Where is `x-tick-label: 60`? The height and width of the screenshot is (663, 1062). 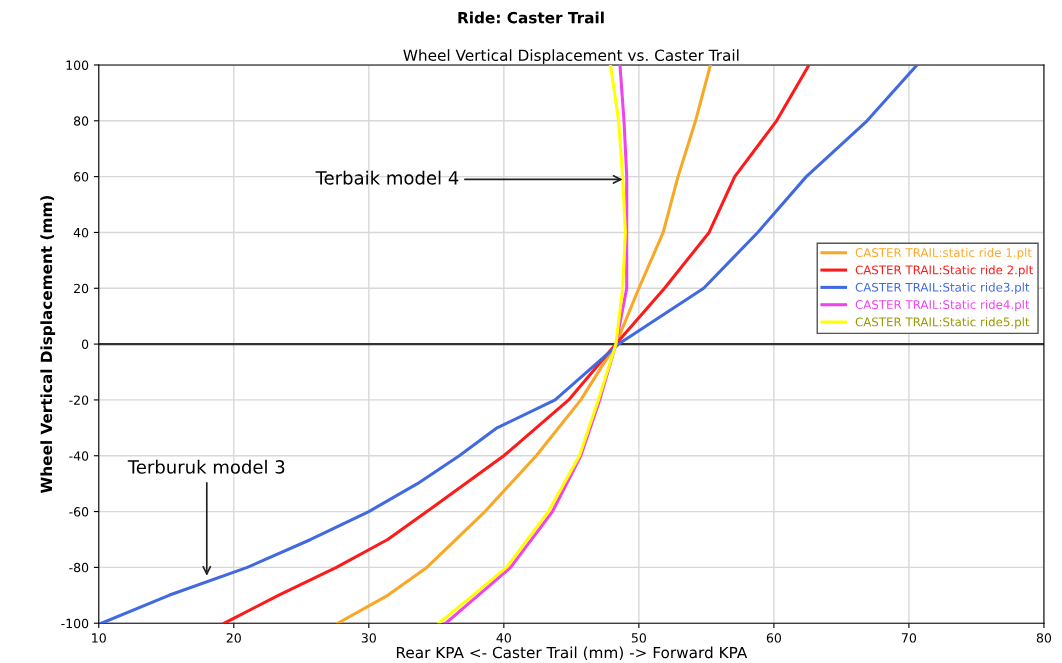 x-tick-label: 60 is located at coordinates (774, 638).